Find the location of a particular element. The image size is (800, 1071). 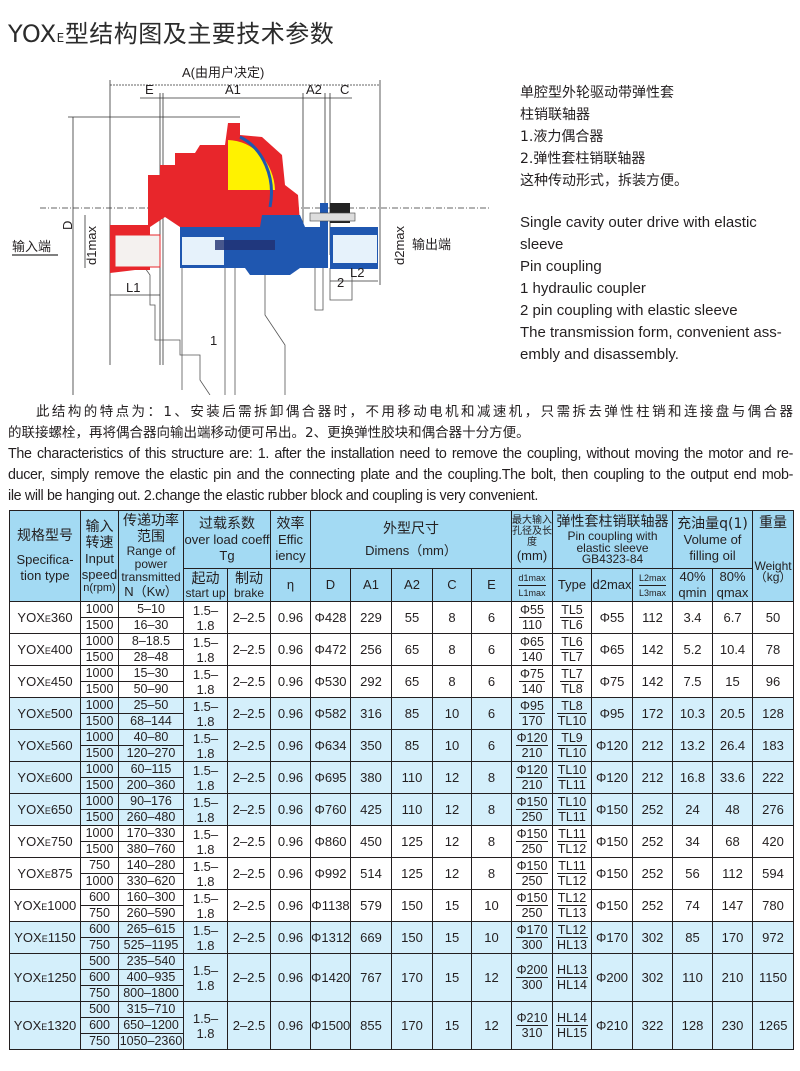

qmin-cell: 10.3 is located at coordinates (693, 713).